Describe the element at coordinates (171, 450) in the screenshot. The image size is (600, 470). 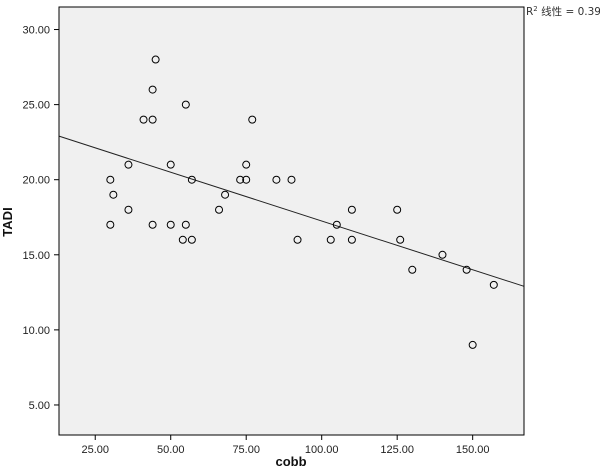
I see `x-tick-label: 50.00` at that location.